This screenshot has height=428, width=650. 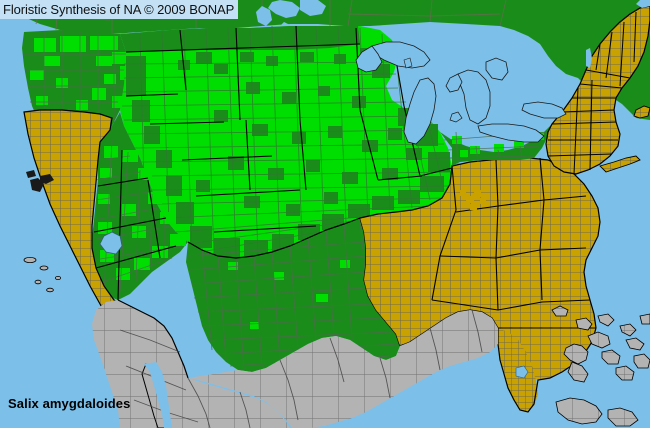 I want to click on region-texas, so click(x=293, y=294).